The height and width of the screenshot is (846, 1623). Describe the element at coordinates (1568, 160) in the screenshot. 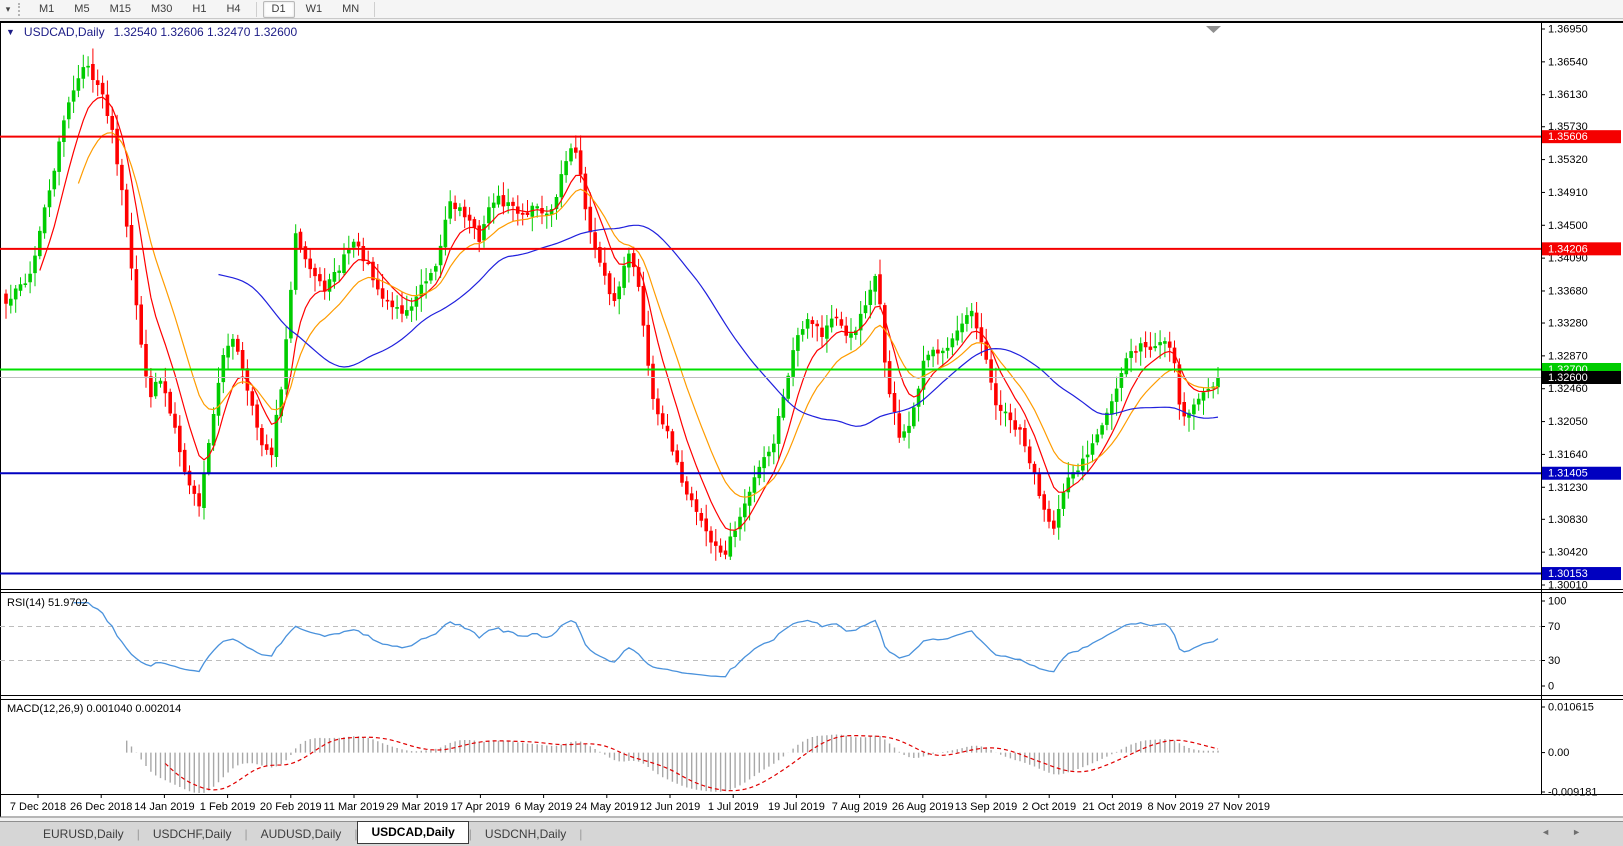

I see `price-tick-label: 1.35320` at that location.